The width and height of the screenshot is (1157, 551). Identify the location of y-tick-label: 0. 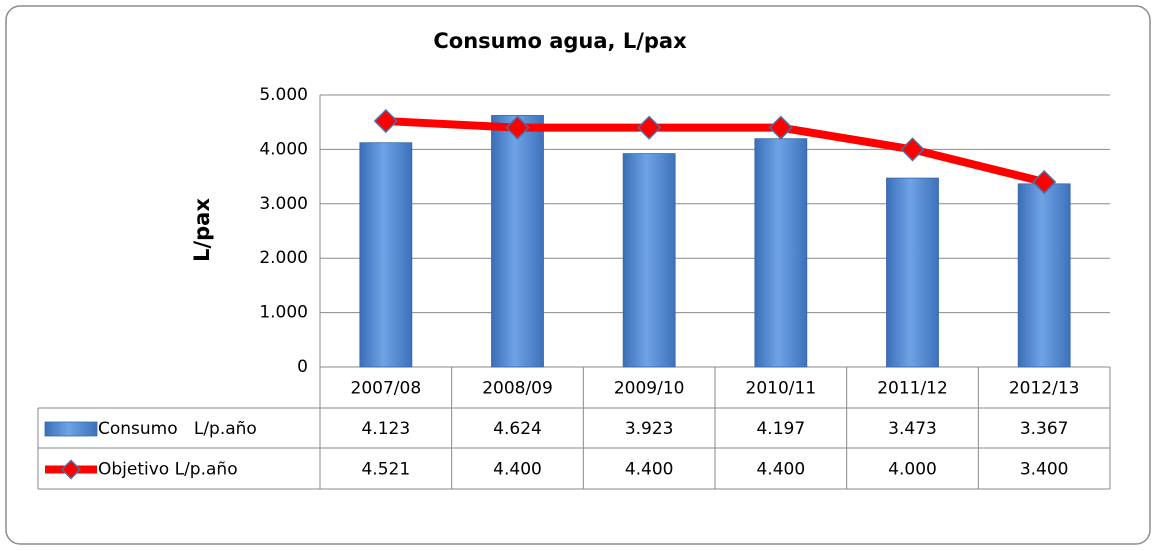
(302, 367).